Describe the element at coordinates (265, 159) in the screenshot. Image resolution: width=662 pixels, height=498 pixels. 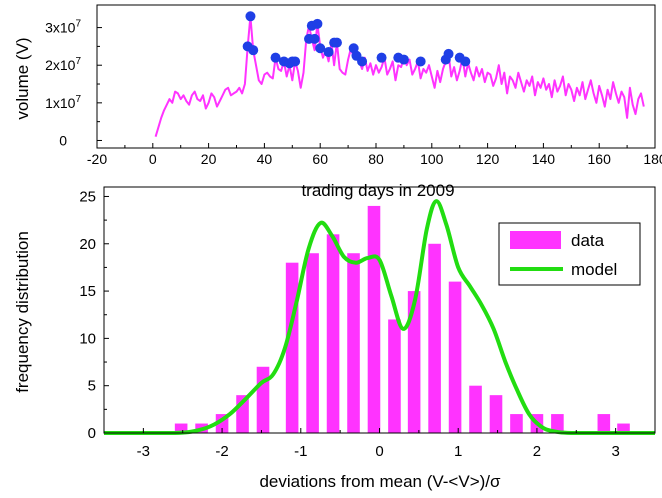
I see `volume-x-tick-label: 40` at that location.